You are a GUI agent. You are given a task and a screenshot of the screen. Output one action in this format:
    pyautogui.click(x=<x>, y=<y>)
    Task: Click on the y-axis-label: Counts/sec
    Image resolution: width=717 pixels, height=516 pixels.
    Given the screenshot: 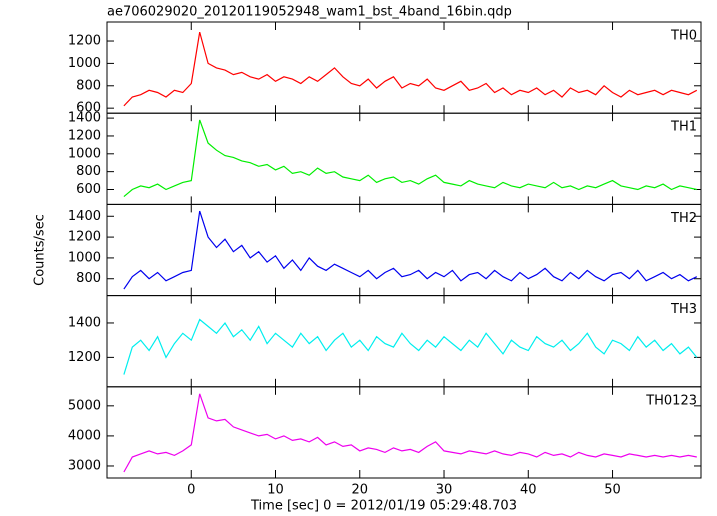 What is the action you would take?
    pyautogui.click(x=40, y=250)
    